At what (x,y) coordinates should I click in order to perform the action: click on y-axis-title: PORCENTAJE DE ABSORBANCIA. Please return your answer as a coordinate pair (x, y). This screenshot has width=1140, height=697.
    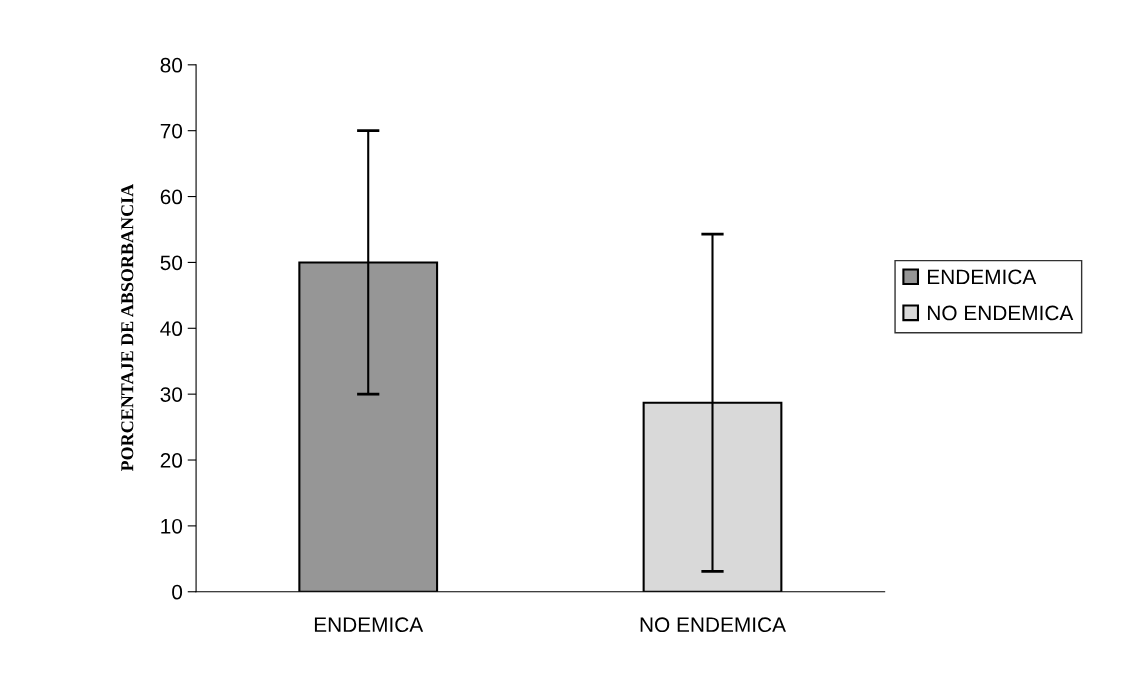
    Looking at the image, I should click on (127, 327).